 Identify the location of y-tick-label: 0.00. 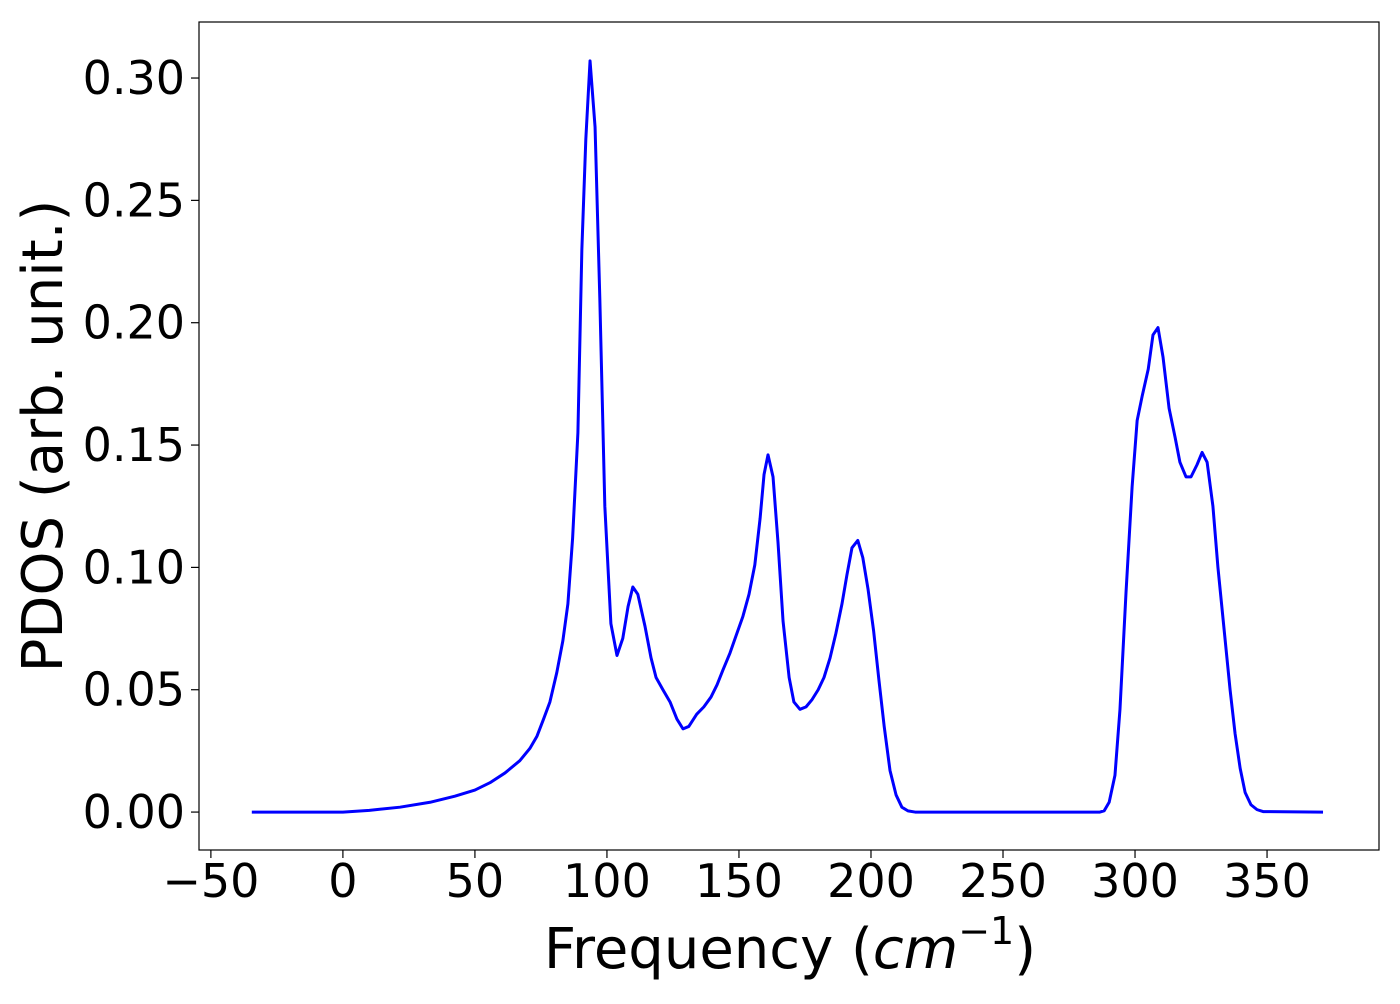
(134, 812).